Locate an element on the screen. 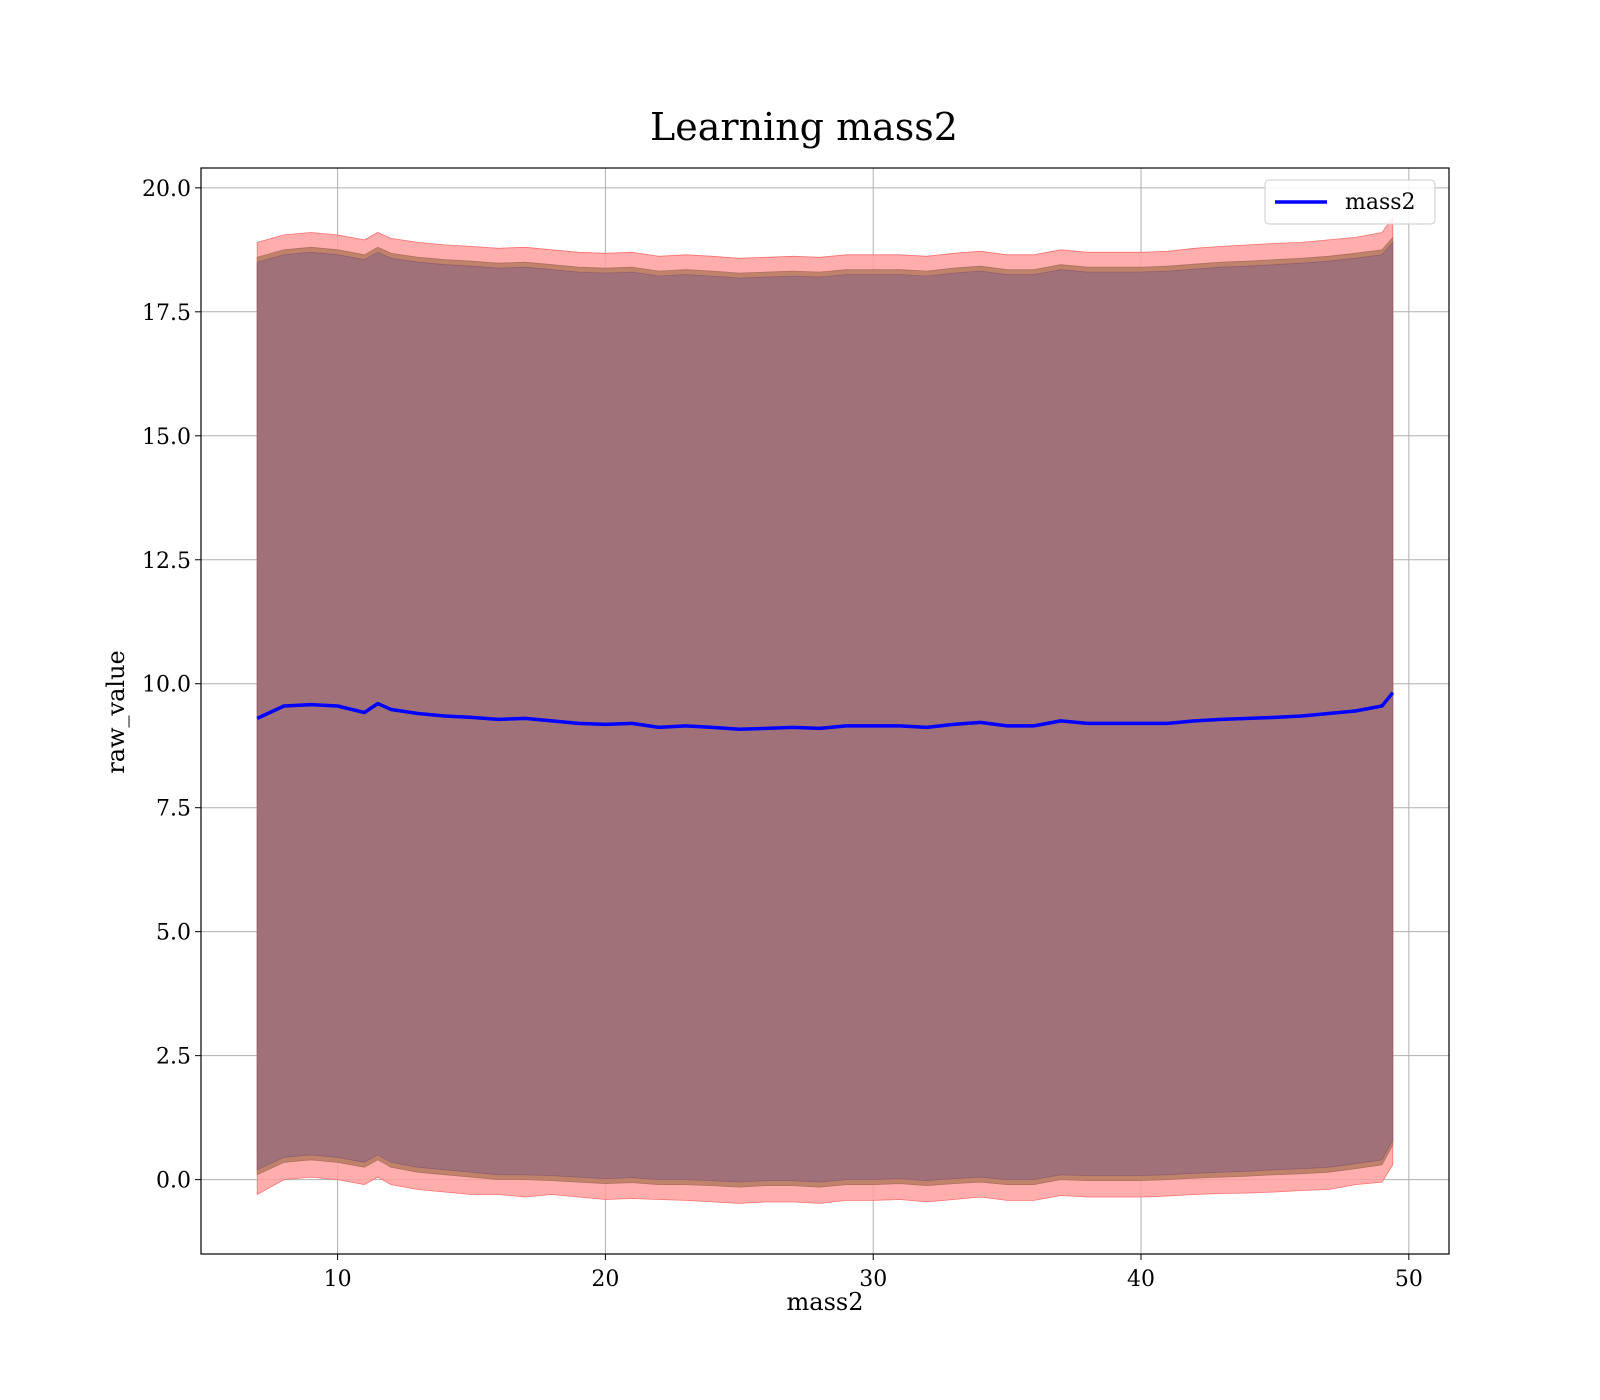  y-tick-label: 0.0 is located at coordinates (173, 1181).